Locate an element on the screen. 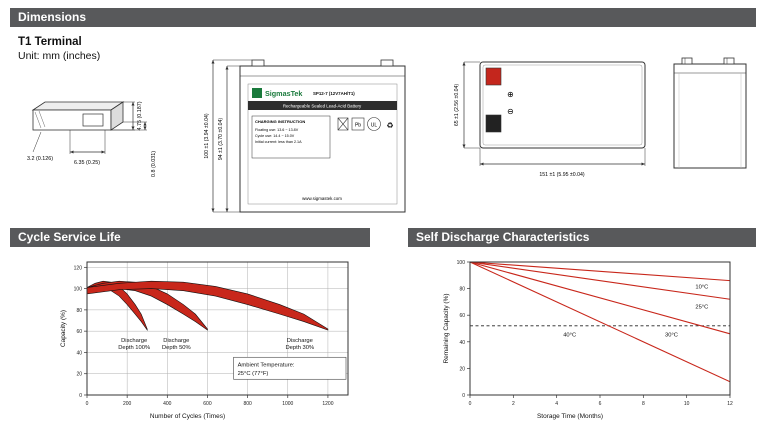 This screenshot has width=769, height=432. annotation-text: 25°C (77°F) is located at coordinates (253, 374).